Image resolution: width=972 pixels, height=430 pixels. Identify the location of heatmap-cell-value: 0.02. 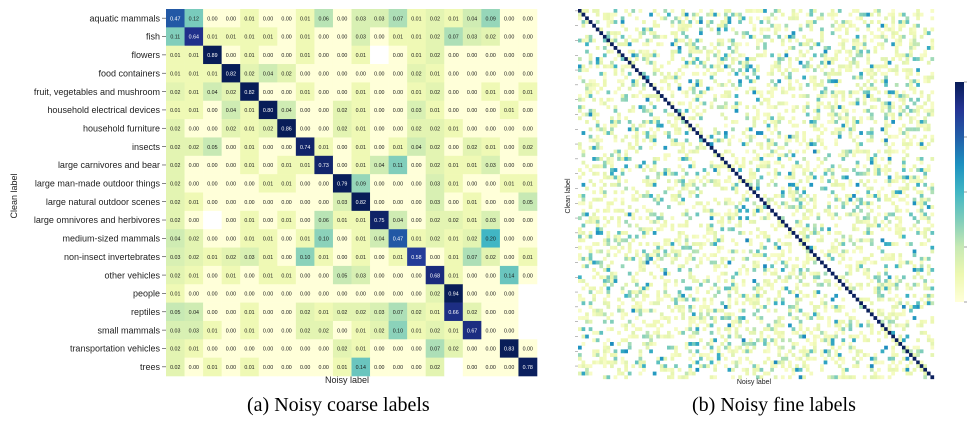
(361, 313).